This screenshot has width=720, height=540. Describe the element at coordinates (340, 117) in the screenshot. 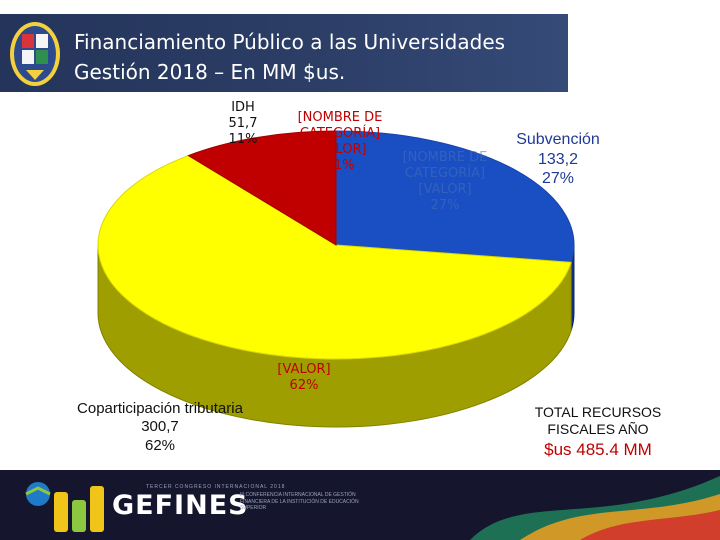

I see `category-placeholder-line-1: [NOMBRE DE` at that location.